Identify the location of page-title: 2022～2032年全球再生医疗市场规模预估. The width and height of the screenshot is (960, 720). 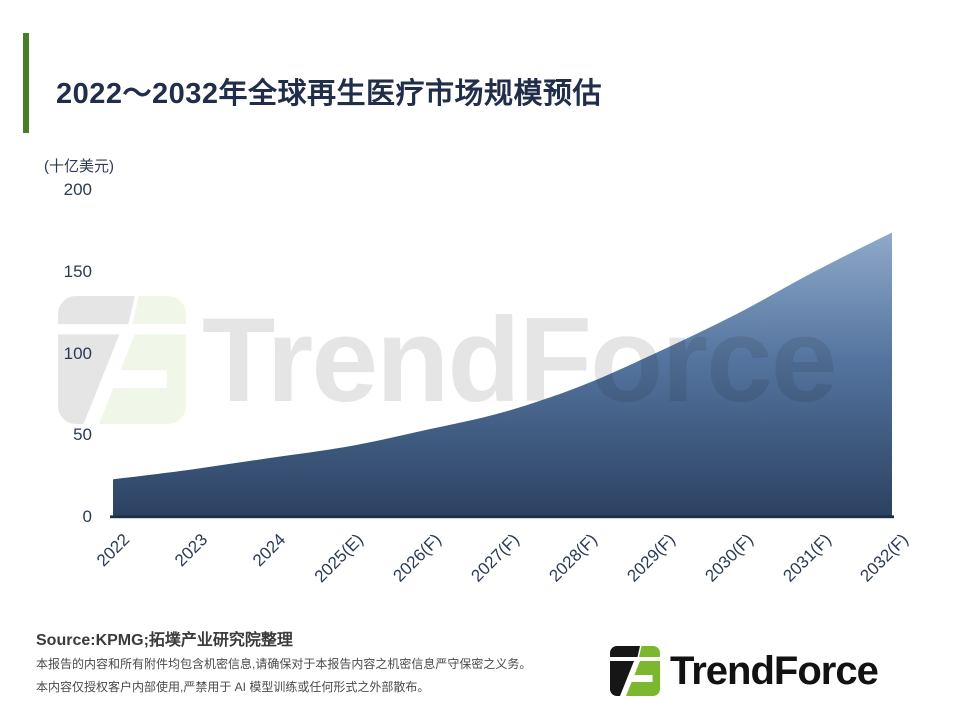
(329, 94).